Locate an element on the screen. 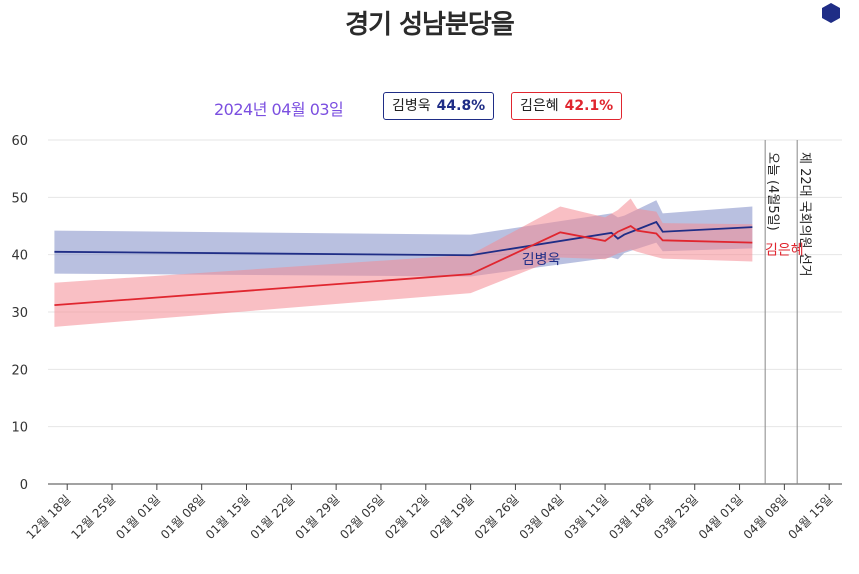 The image size is (859, 574). x-tick-label: 02월 19일 is located at coordinates (452, 517).